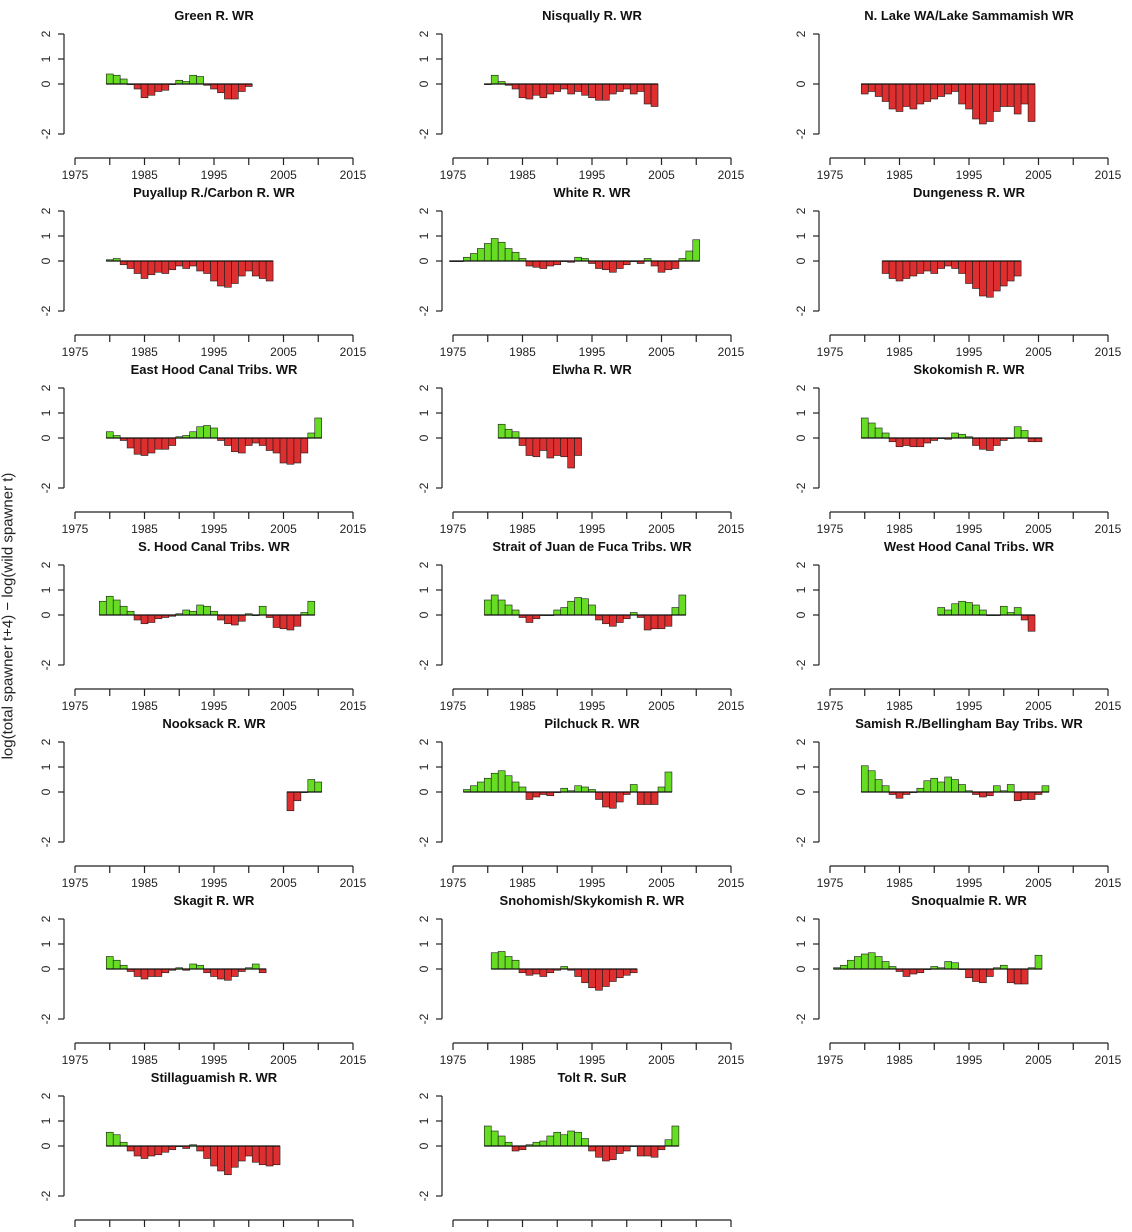  I want to click on panel: Nisqually R. WR -2 0 1 2 1975 1985 1995 2005 2015, so click(580, 95).